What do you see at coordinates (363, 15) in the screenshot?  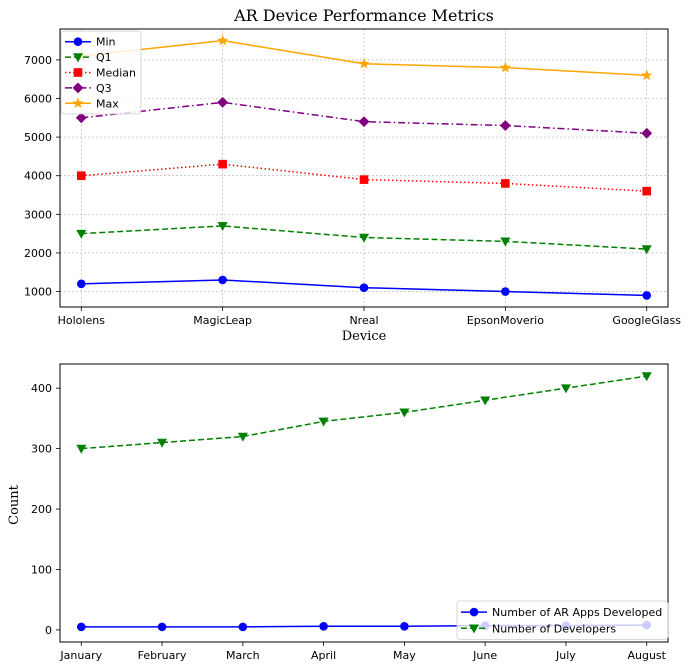 I see `chart-title: AR Device Performance Metrics` at bounding box center [363, 15].